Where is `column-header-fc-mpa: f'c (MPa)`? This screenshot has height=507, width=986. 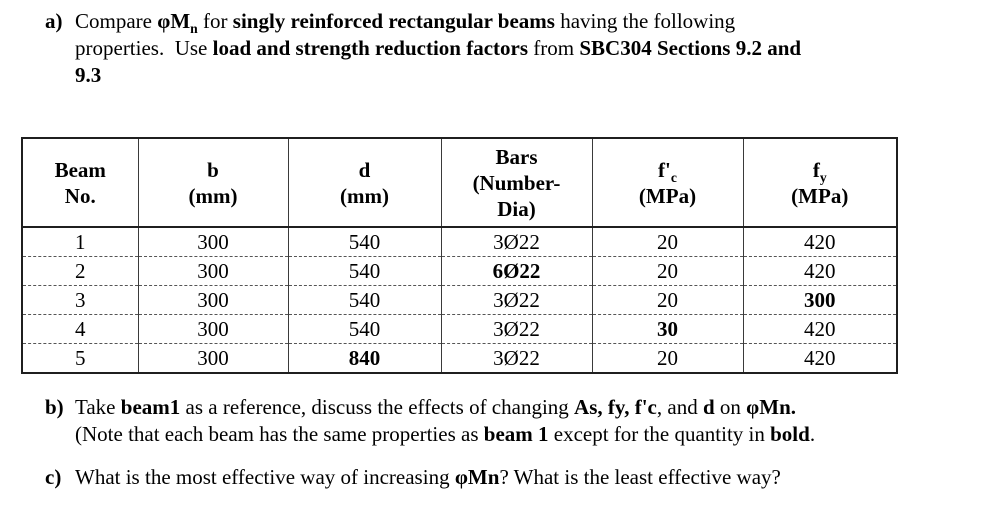 column-header-fc-mpa: f'c (MPa) is located at coordinates (667, 183).